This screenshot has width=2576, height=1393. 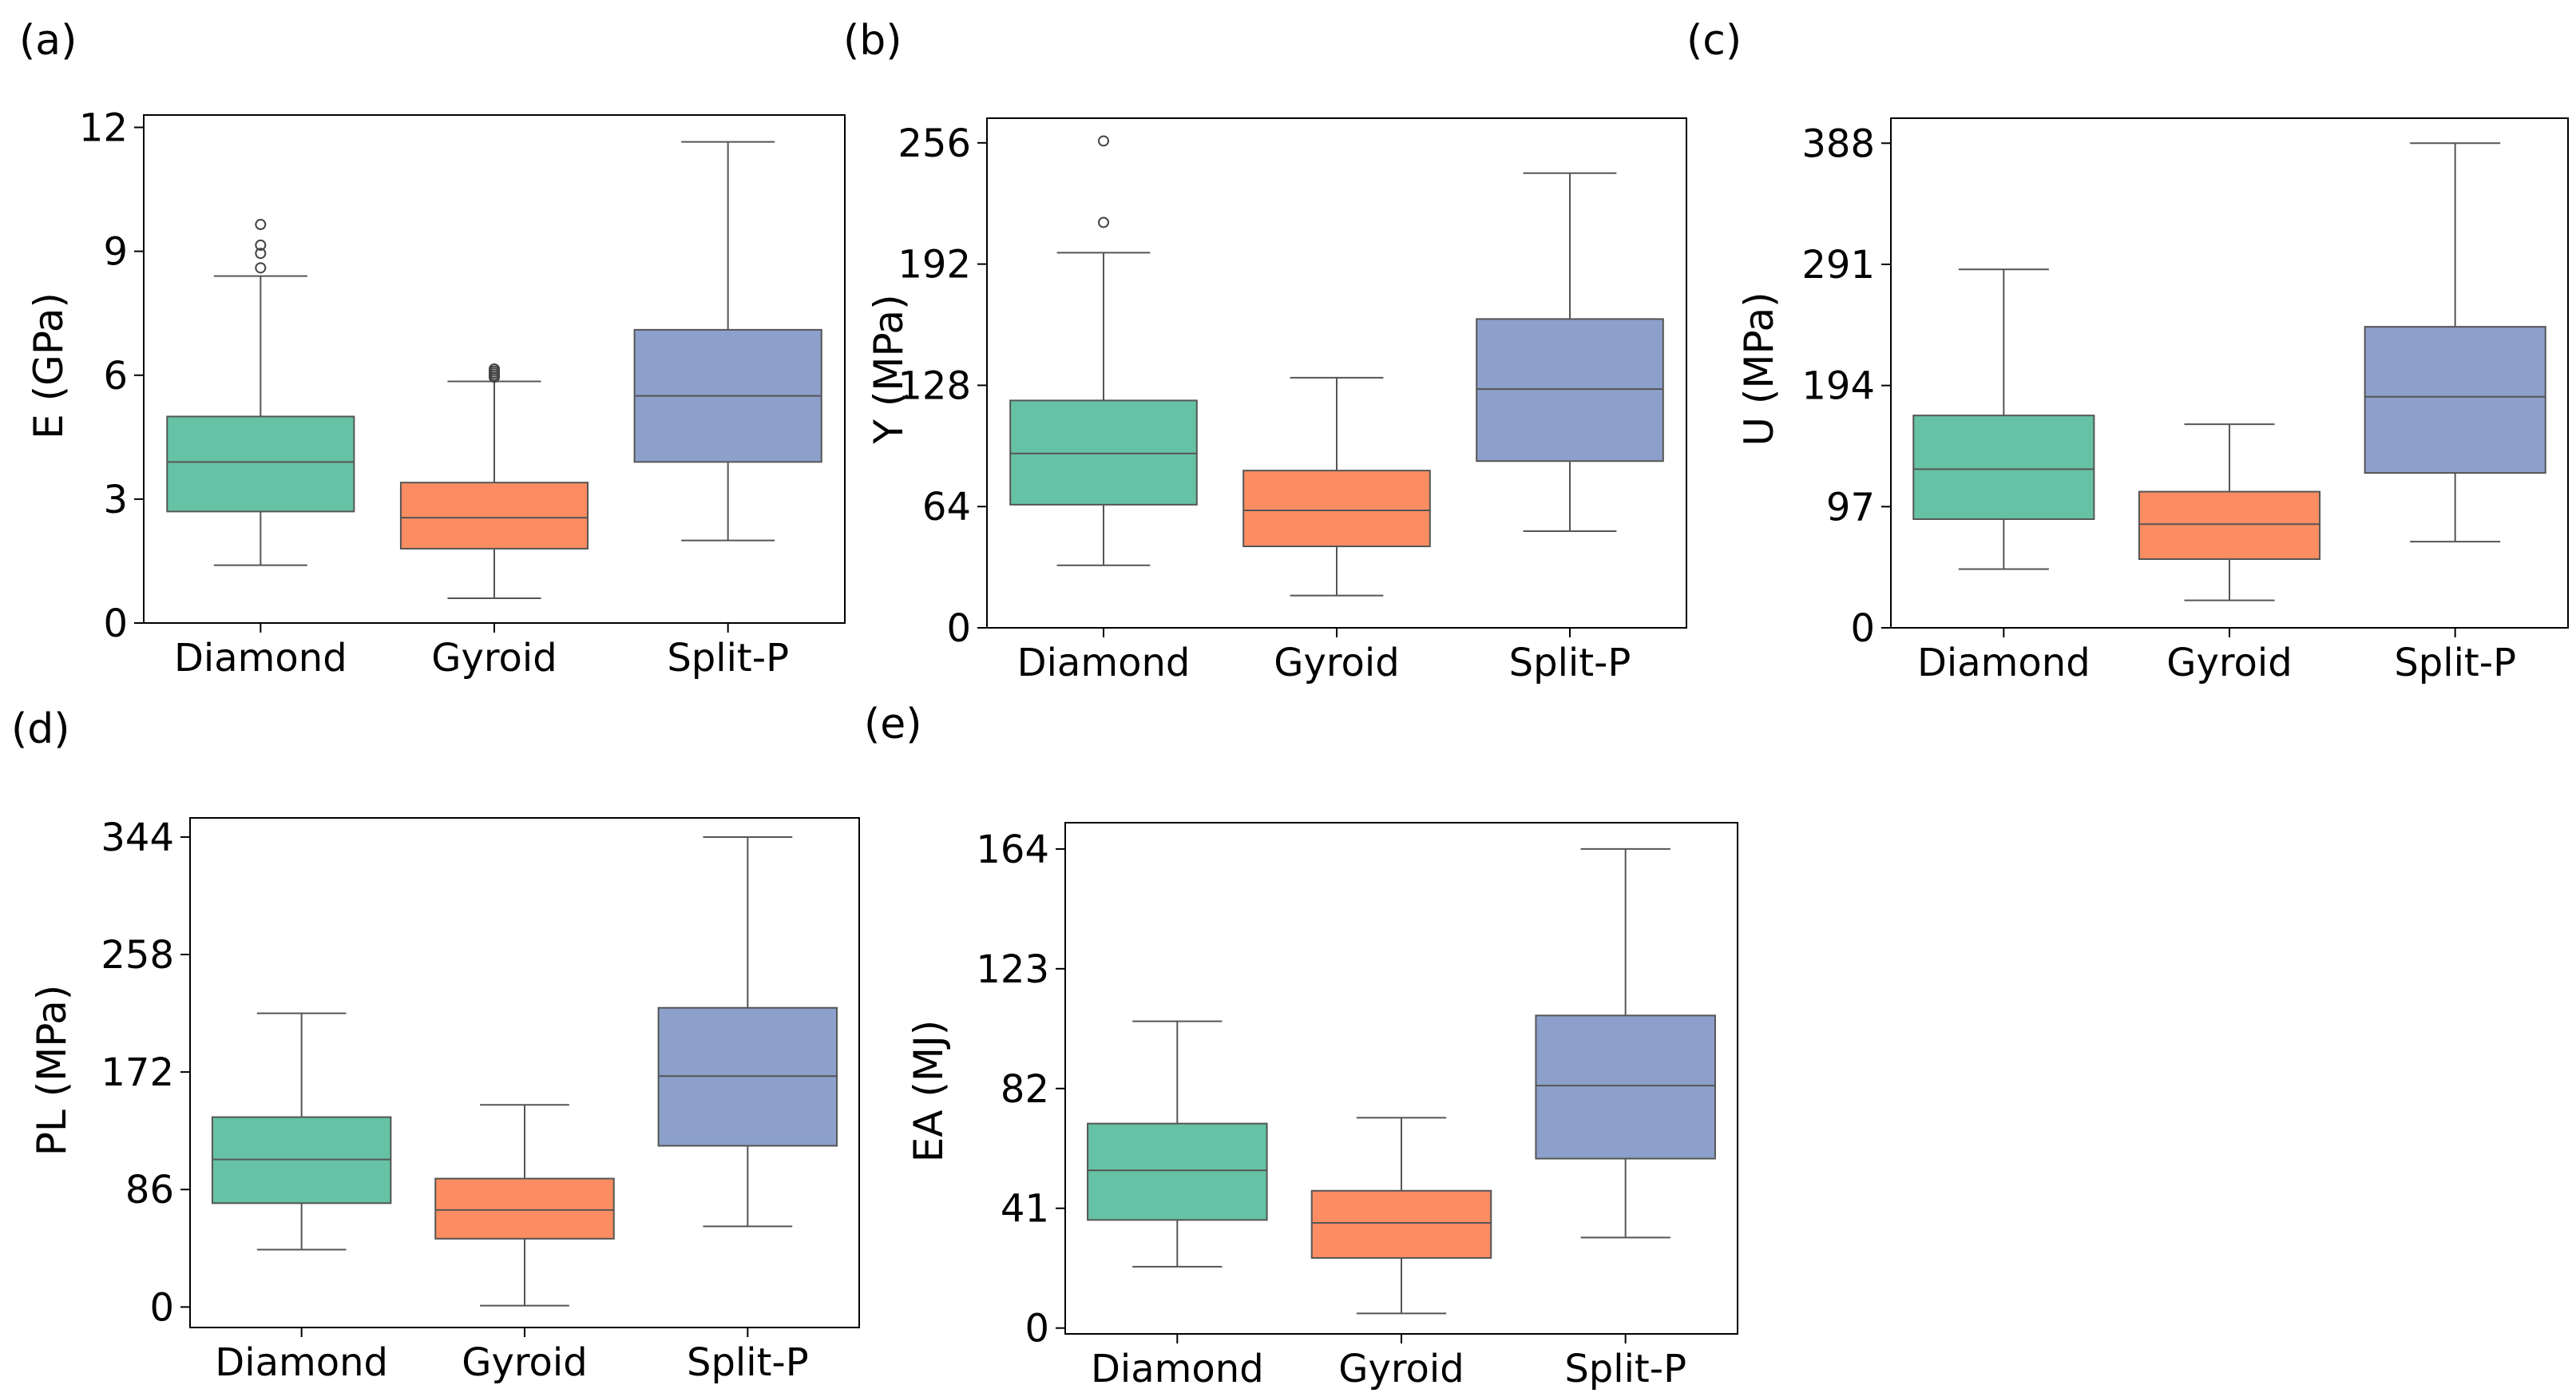 What do you see at coordinates (1838, 386) in the screenshot?
I see `y-tick-label: 194` at bounding box center [1838, 386].